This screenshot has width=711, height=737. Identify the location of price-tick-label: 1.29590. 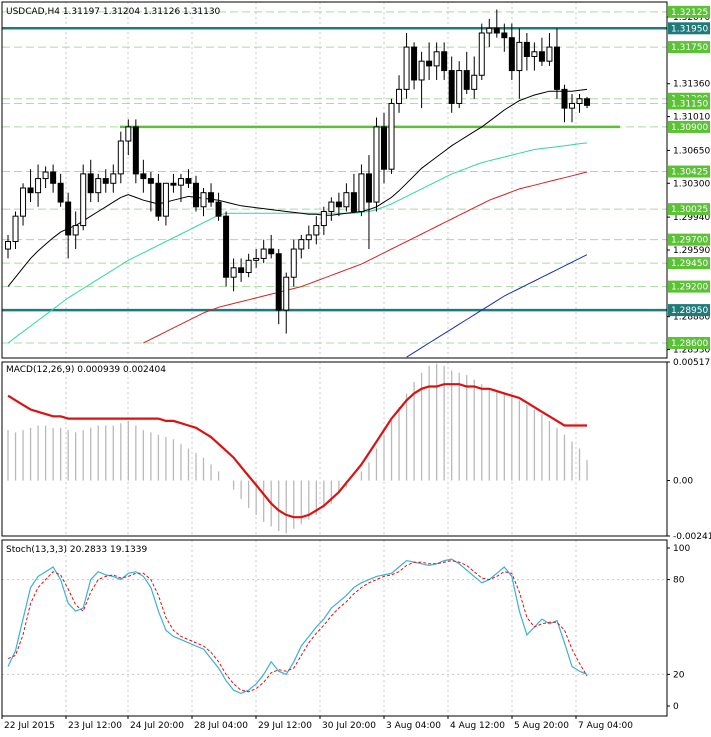
(691, 251).